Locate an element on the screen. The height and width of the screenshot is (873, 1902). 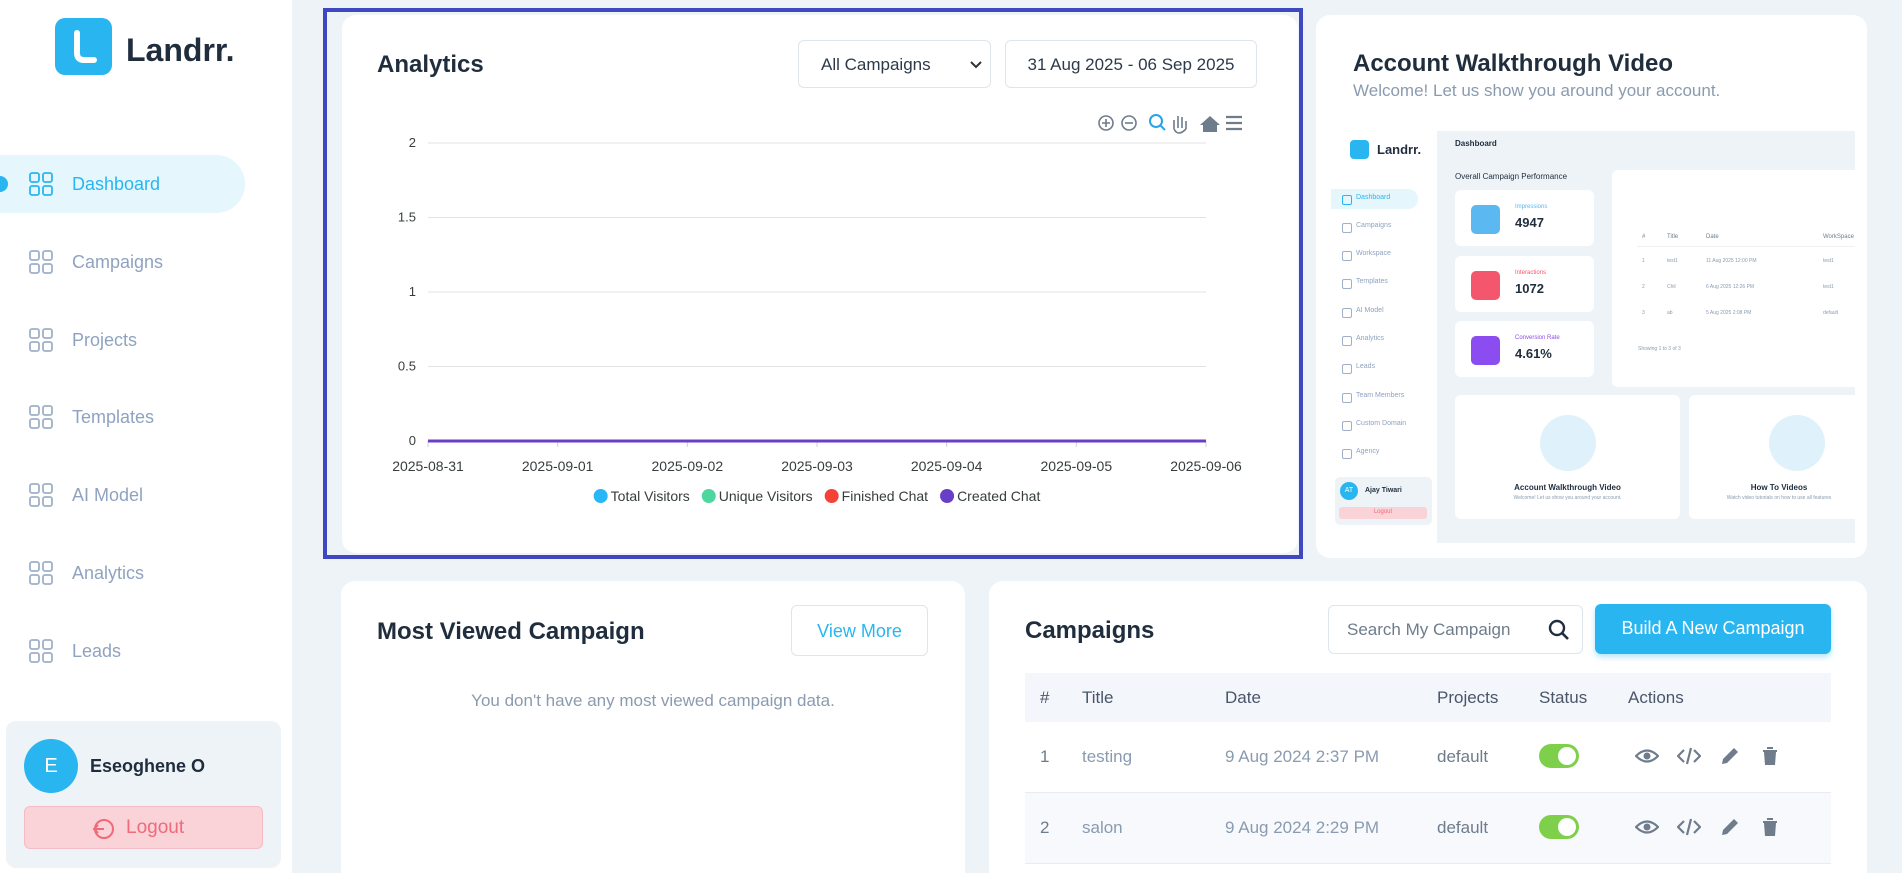
preview-nav-label: Templates is located at coordinates (1372, 281).